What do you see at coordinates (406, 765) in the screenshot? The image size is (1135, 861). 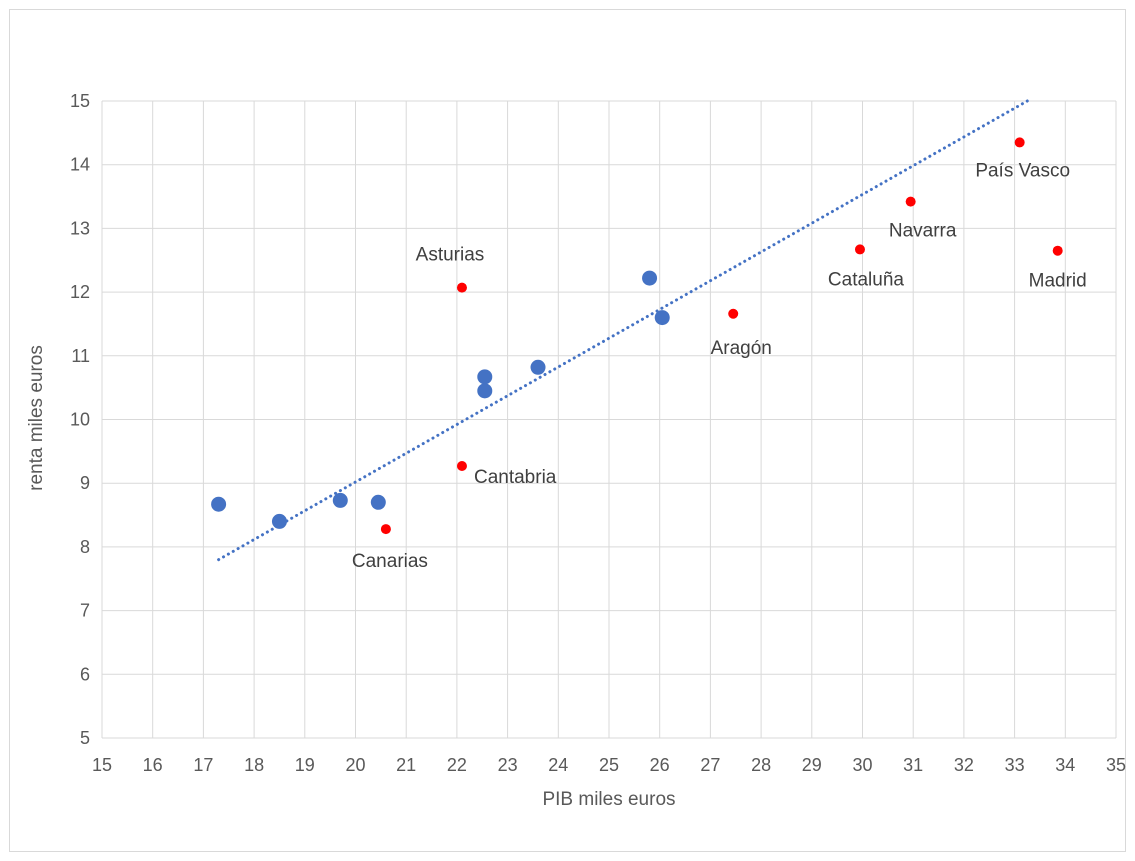 I see `x-tick-label: 21` at bounding box center [406, 765].